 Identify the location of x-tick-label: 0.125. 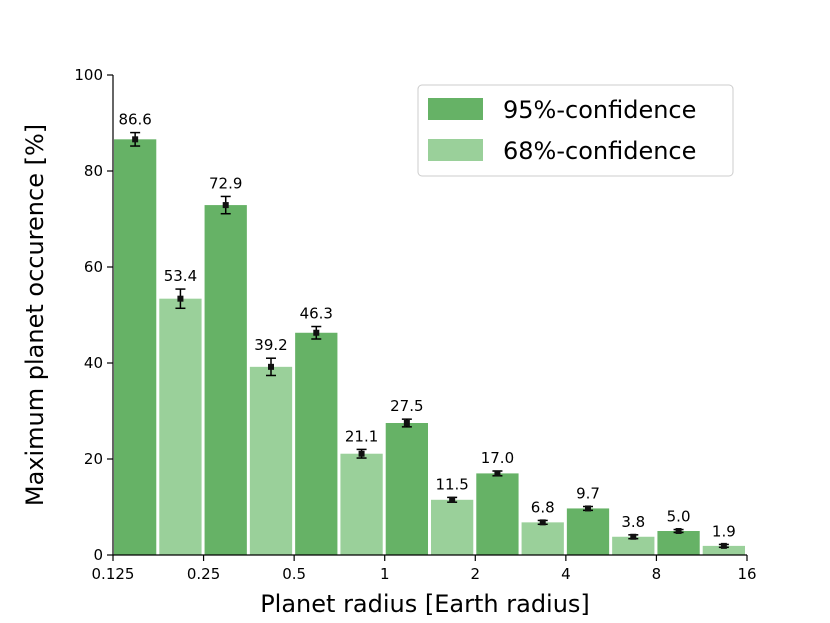
(113, 574).